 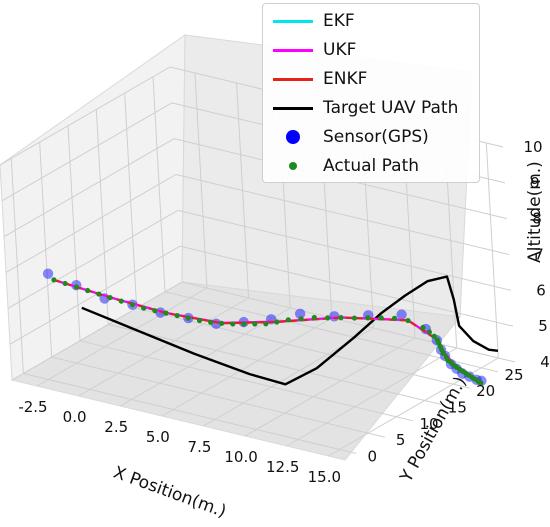 I want to click on legend-label-actual-path: Actual Path, so click(x=371, y=166).